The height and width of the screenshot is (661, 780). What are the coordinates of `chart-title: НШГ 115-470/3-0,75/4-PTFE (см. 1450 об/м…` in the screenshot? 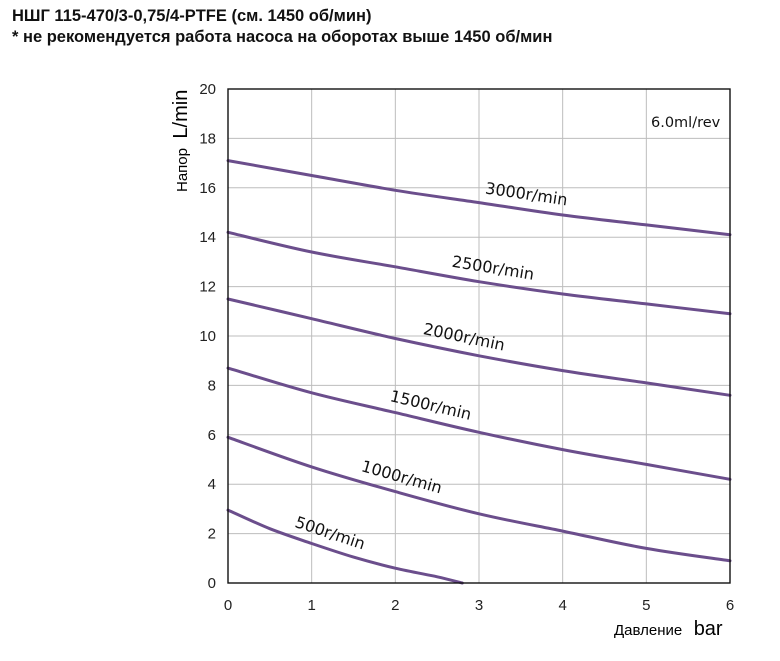 It's located at (192, 16).